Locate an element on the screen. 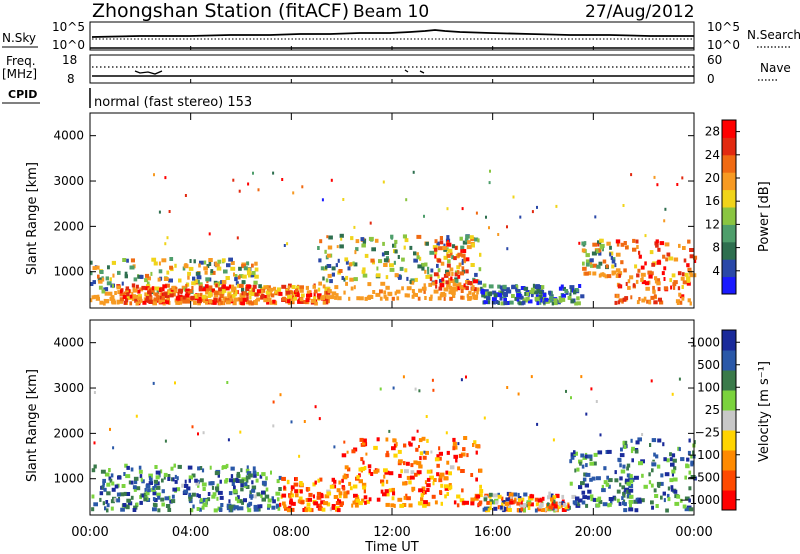 The image size is (800, 554). colorbar-swatch is located at coordinates (729, 360).